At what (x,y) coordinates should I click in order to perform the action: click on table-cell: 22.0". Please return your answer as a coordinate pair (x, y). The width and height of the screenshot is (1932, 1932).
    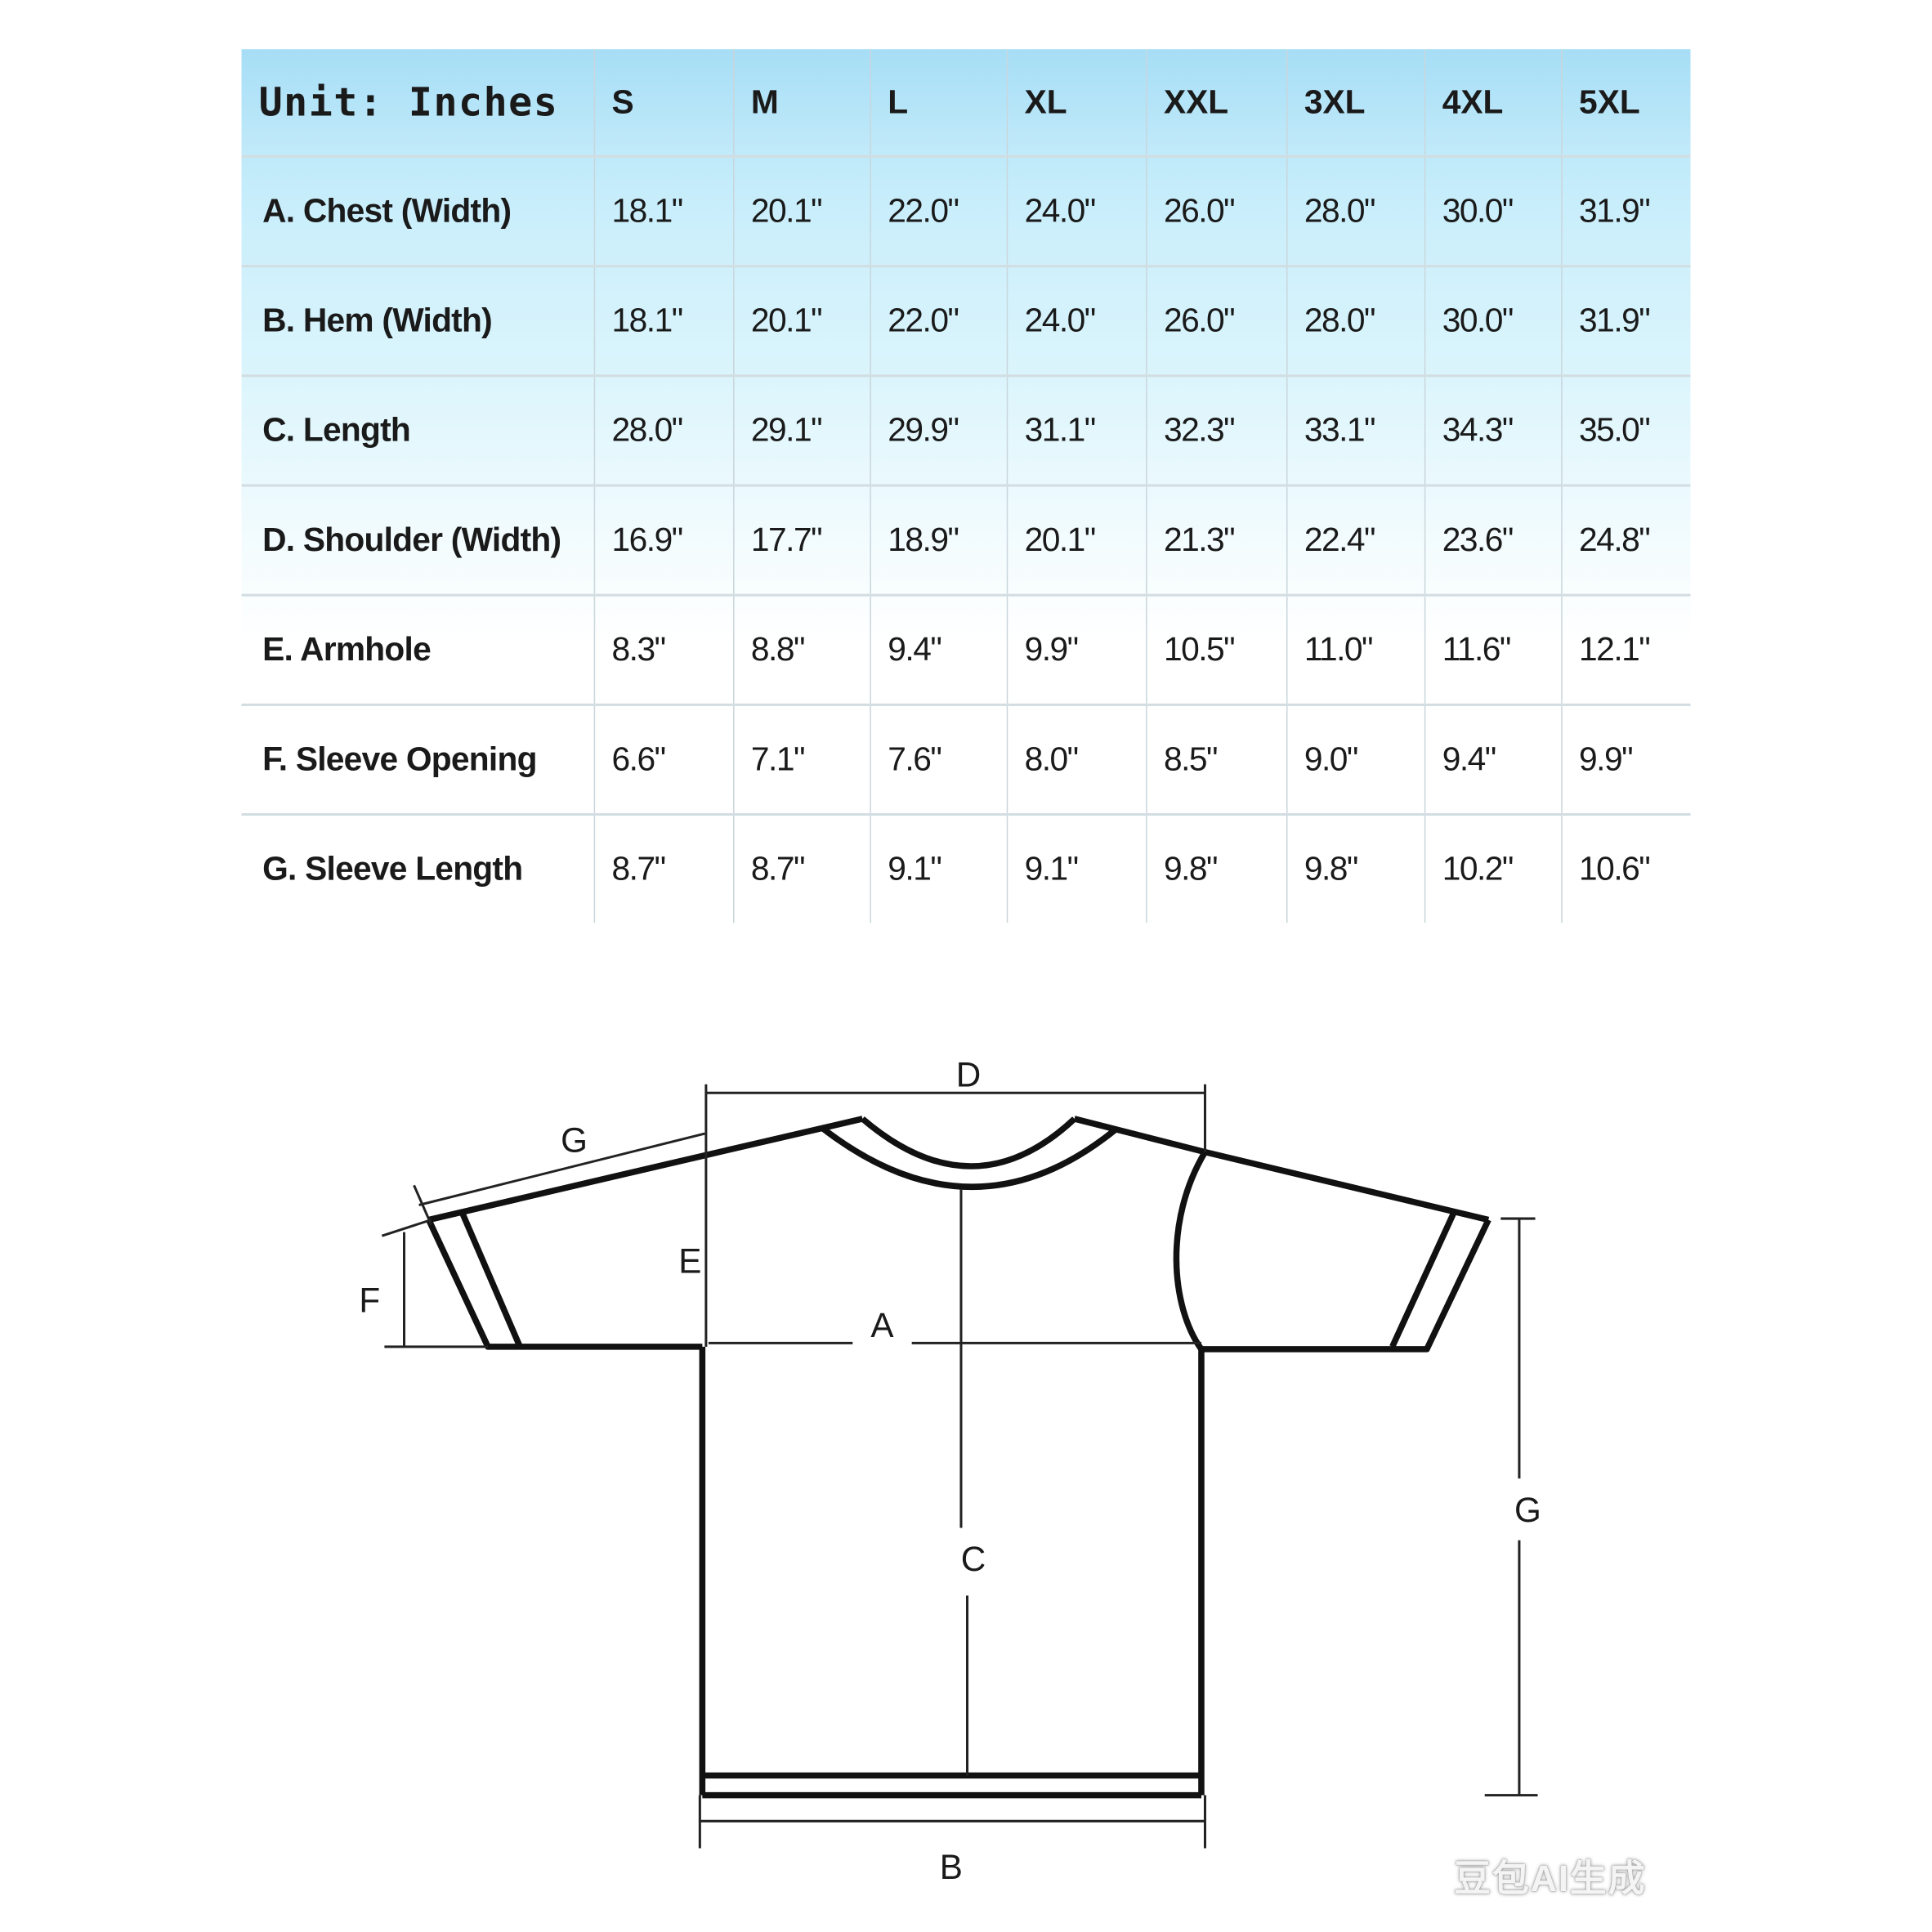
    Looking at the image, I should click on (939, 212).